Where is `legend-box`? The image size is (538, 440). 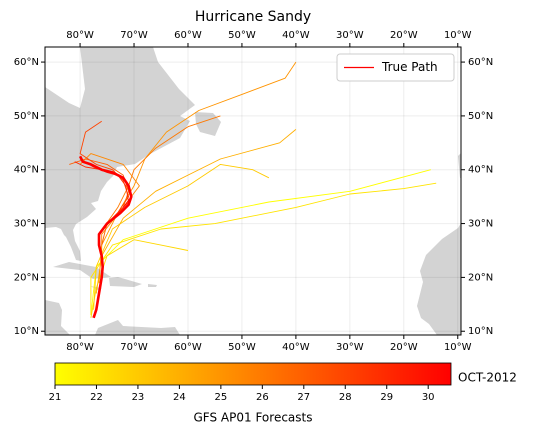
legend-box is located at coordinates (395, 67).